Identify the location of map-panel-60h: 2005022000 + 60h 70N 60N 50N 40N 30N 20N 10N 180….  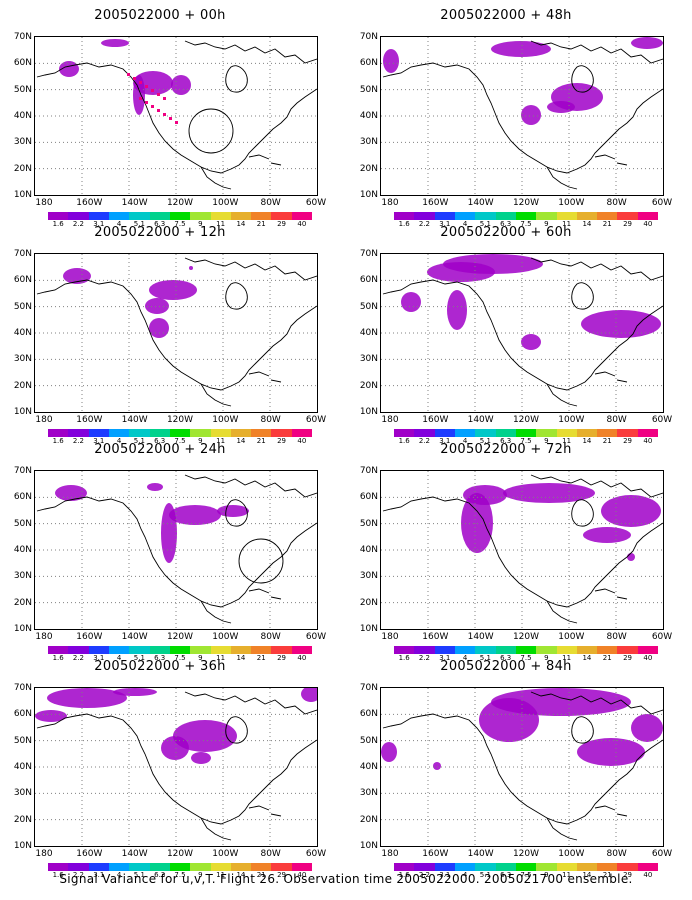
(509, 336).